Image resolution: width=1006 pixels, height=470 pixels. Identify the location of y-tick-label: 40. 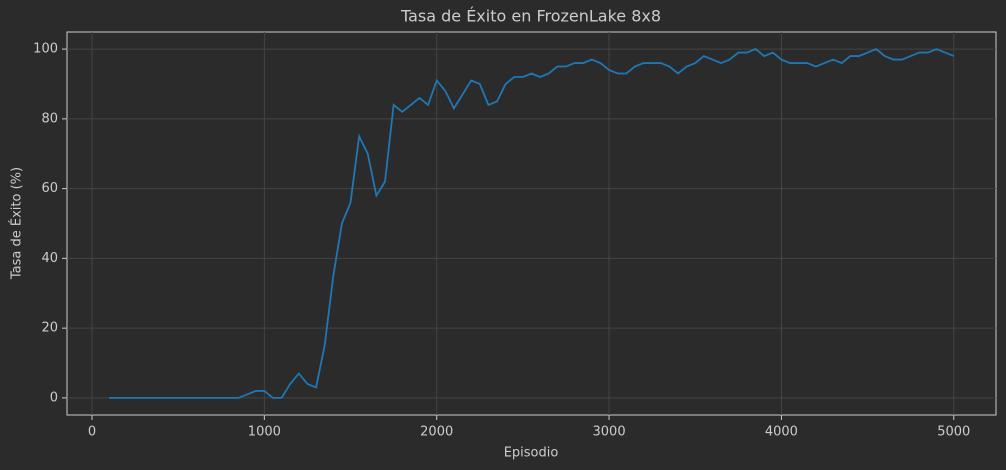
(49, 258).